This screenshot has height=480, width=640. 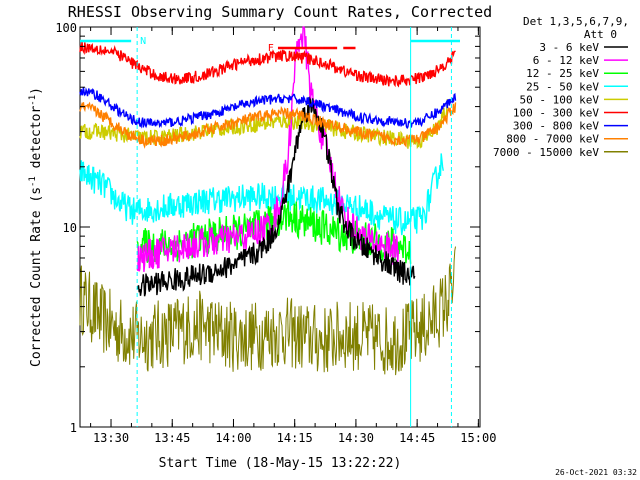 I want to click on x-tick-label: 14:15, so click(x=295, y=438).